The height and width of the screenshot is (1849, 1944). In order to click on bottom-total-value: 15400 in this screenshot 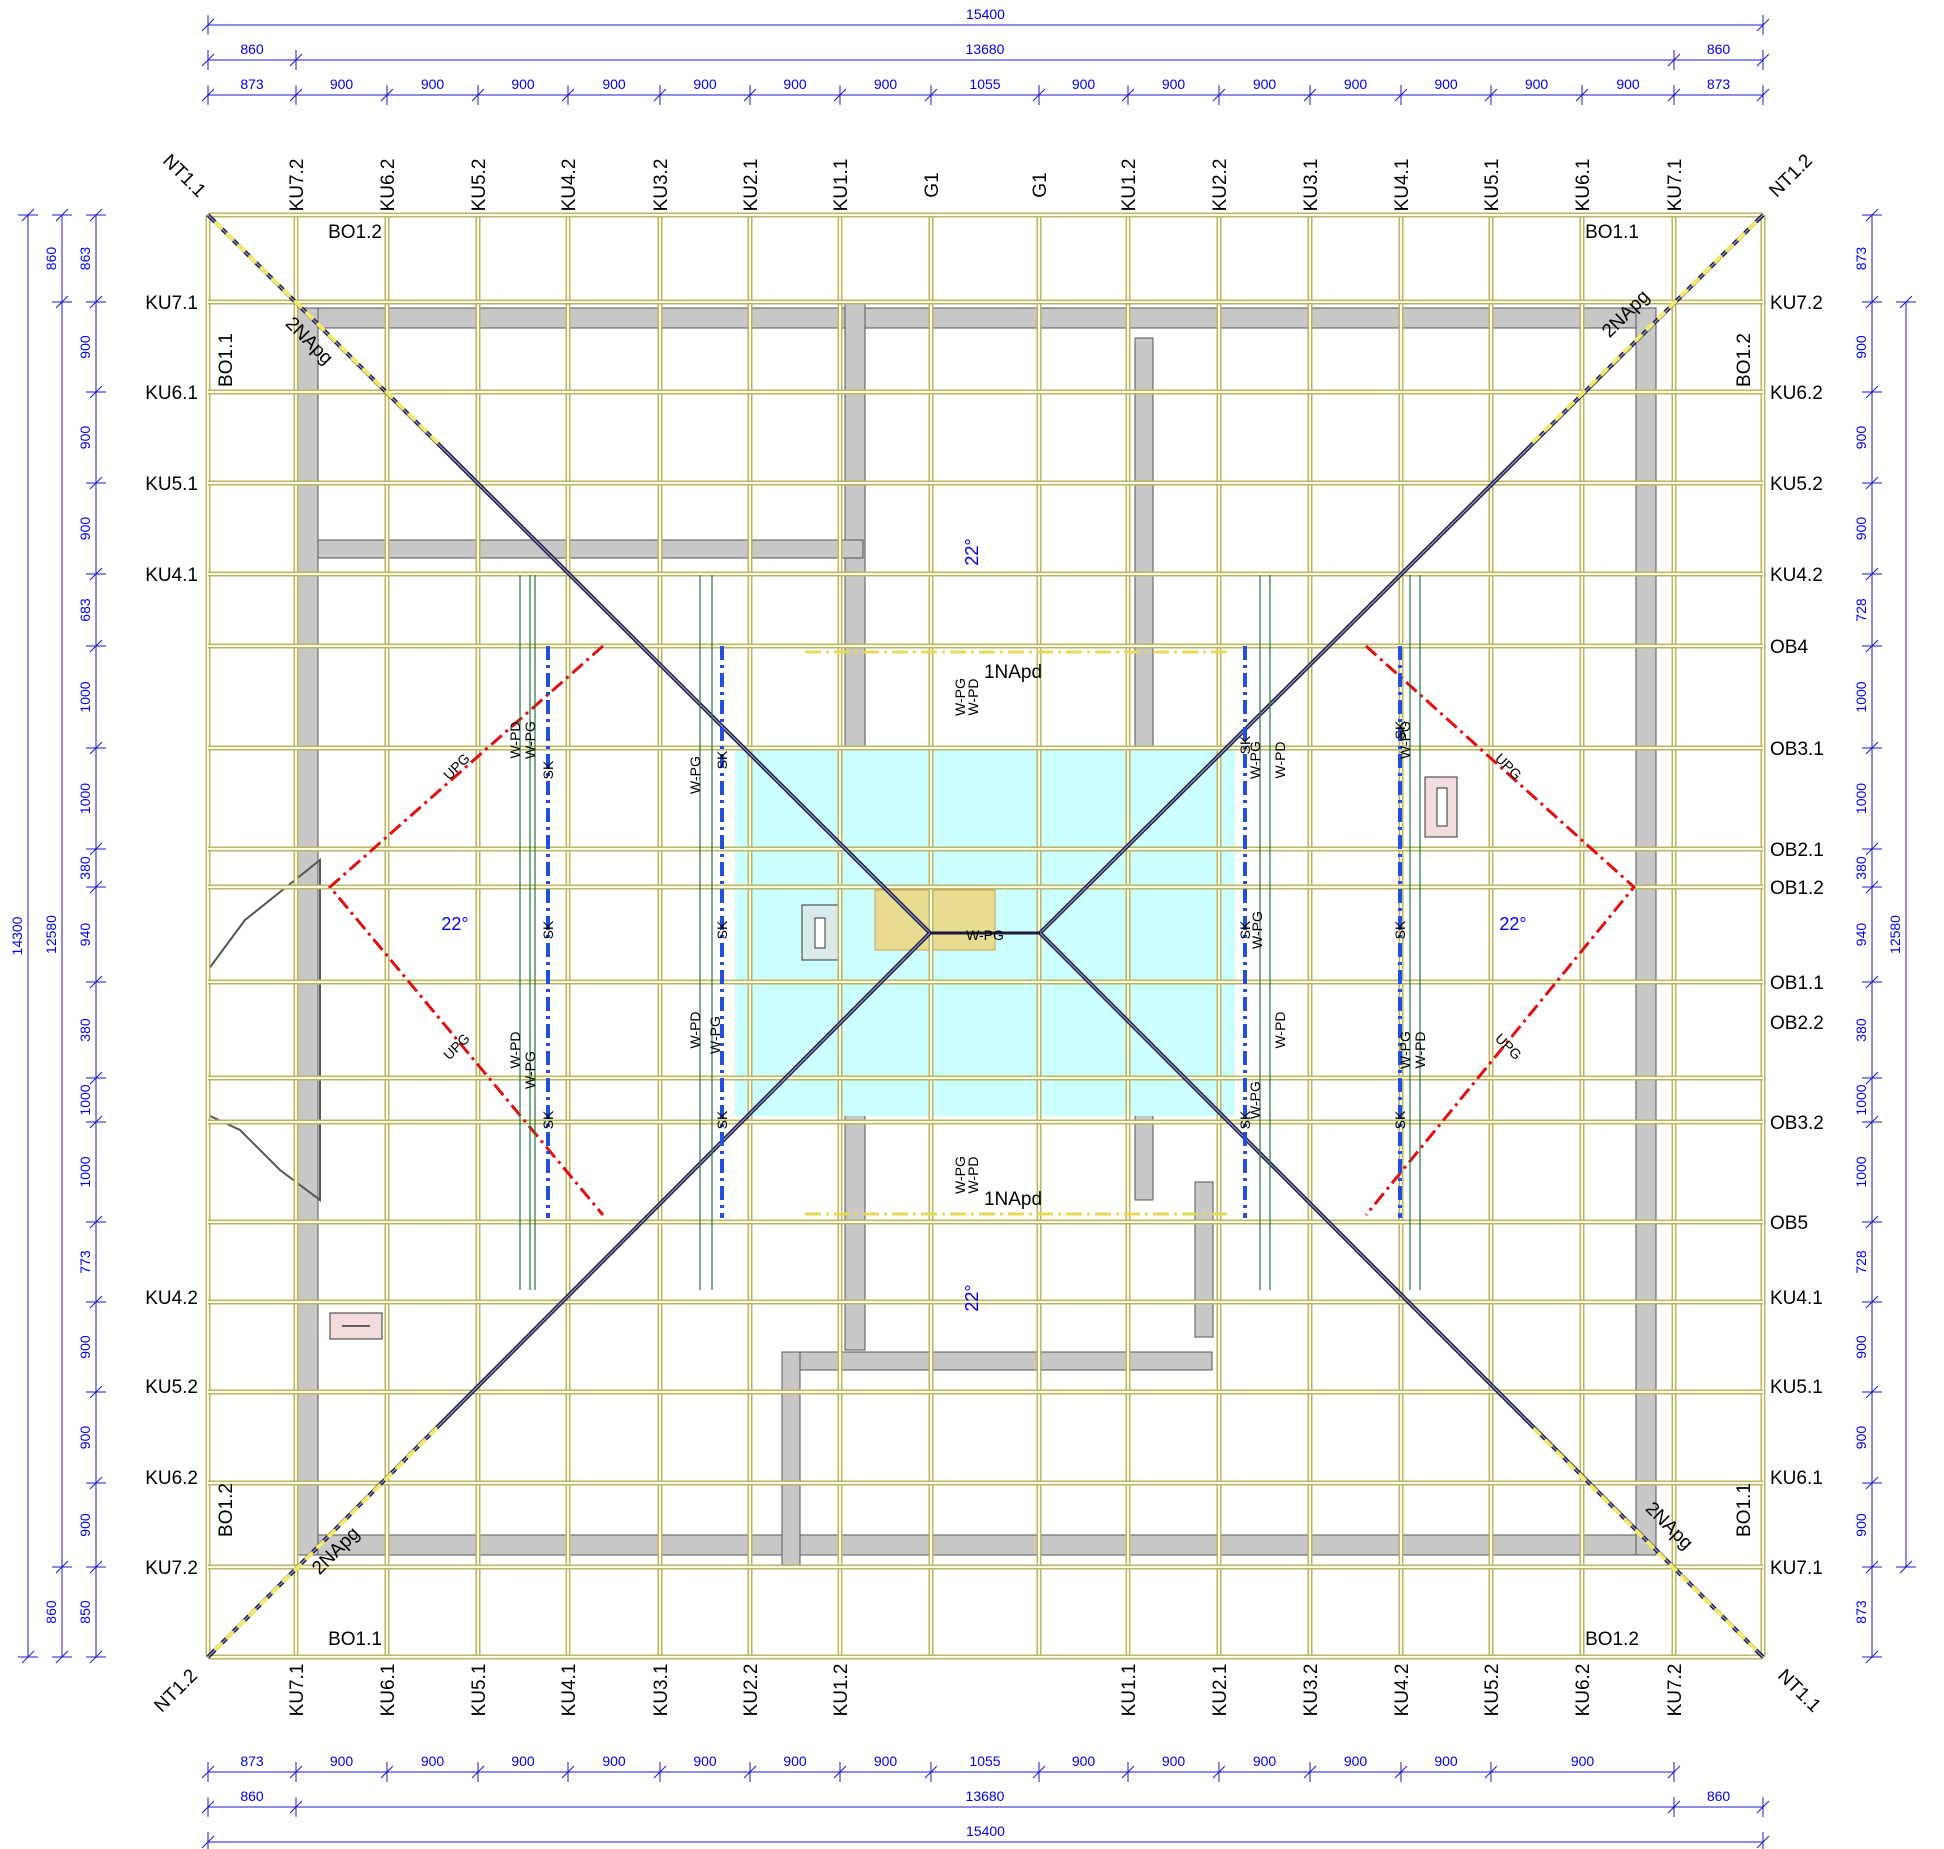, I will do `click(985, 1831)`.